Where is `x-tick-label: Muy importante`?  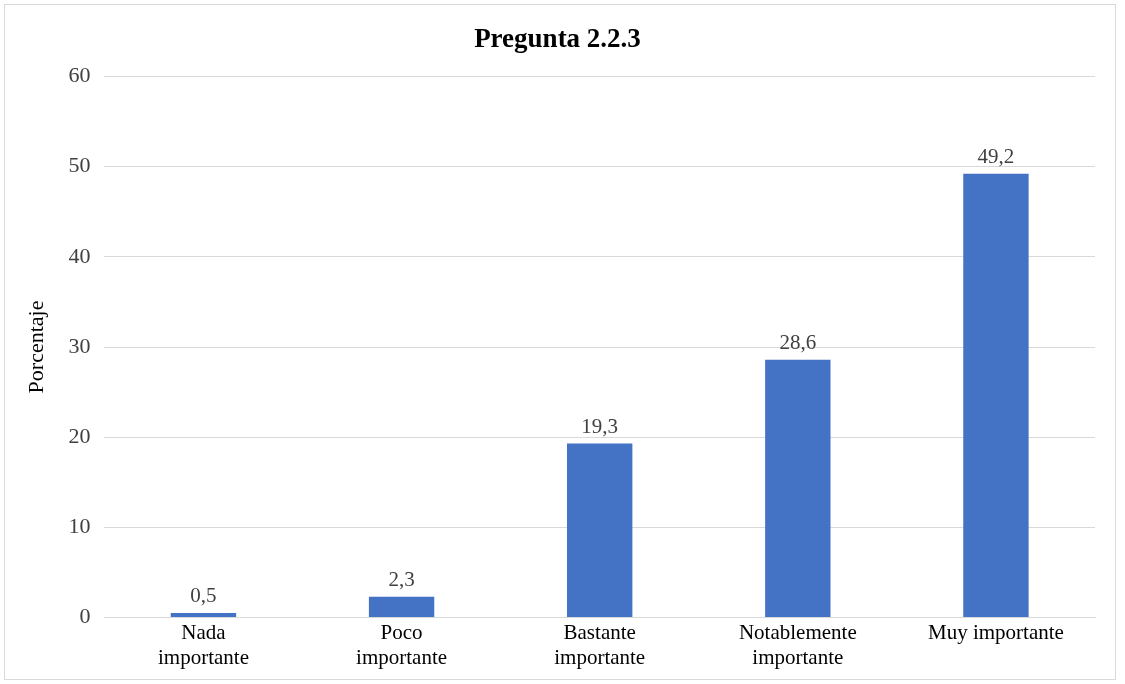
x-tick-label: Muy importante is located at coordinates (995, 631).